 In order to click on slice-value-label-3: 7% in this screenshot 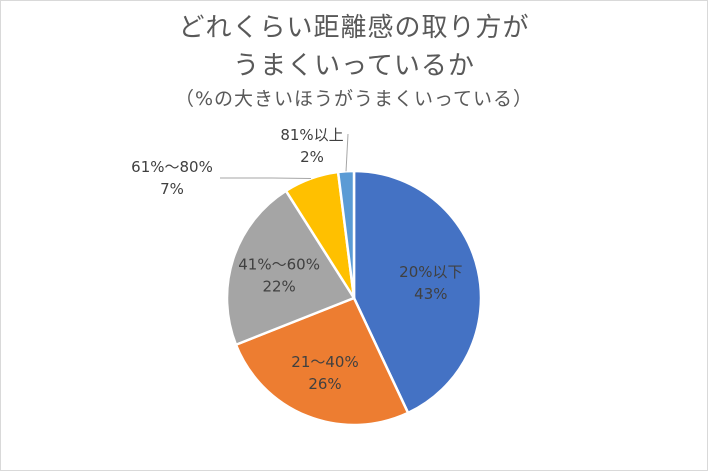, I will do `click(172, 189)`.